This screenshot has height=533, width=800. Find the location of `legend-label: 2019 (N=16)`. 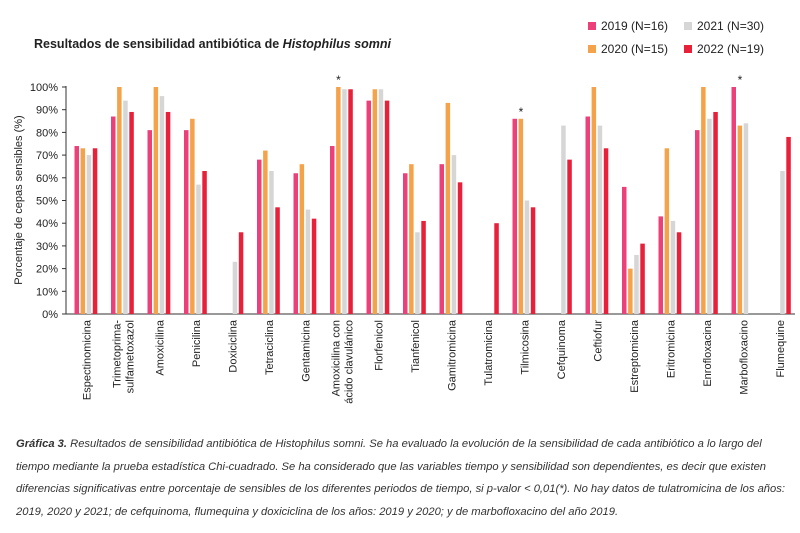

legend-label: 2019 (N=16) is located at coordinates (634, 26).